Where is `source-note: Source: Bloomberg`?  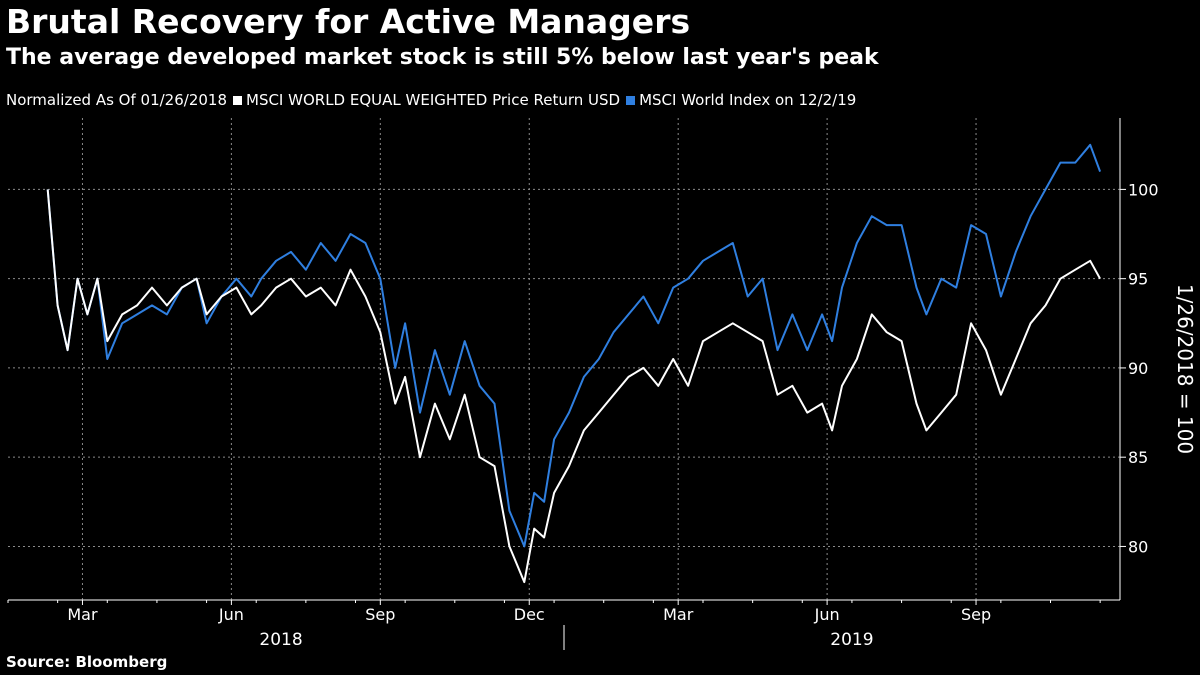 source-note: Source: Bloomberg is located at coordinates (87, 662).